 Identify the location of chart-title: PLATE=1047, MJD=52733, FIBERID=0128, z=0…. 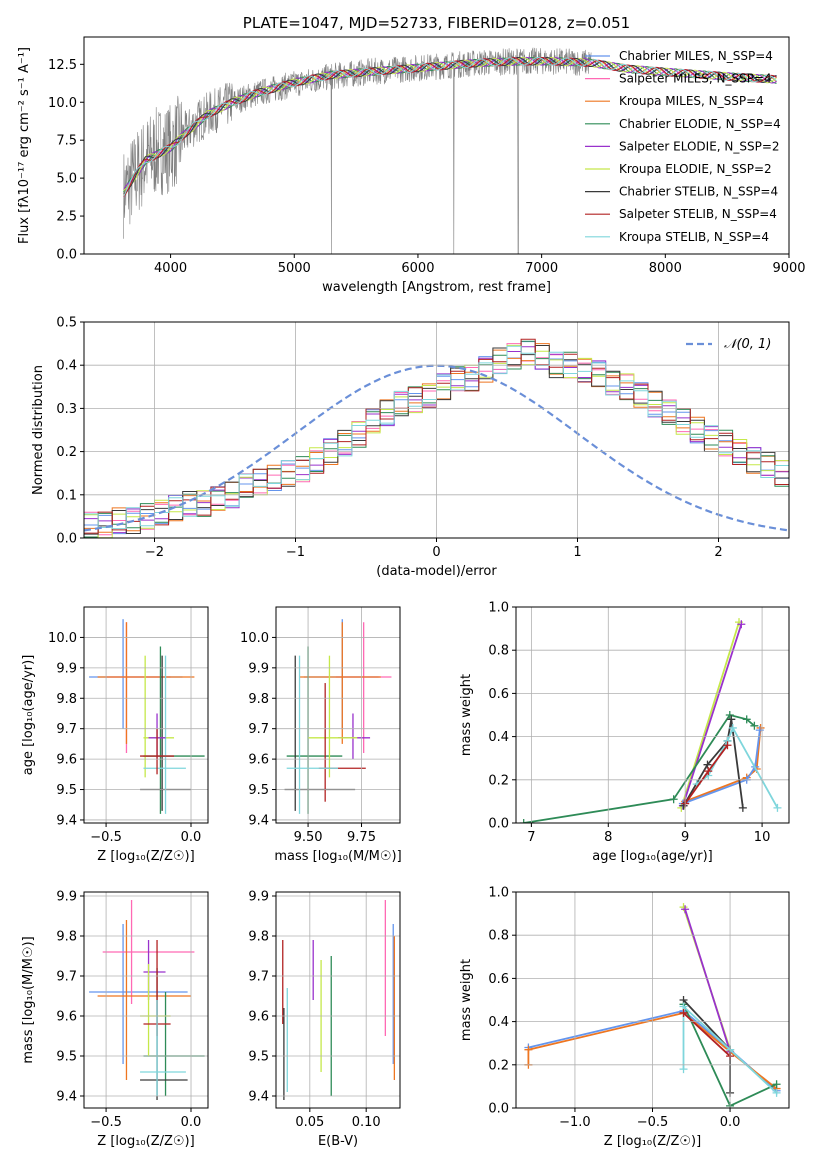
(436, 23).